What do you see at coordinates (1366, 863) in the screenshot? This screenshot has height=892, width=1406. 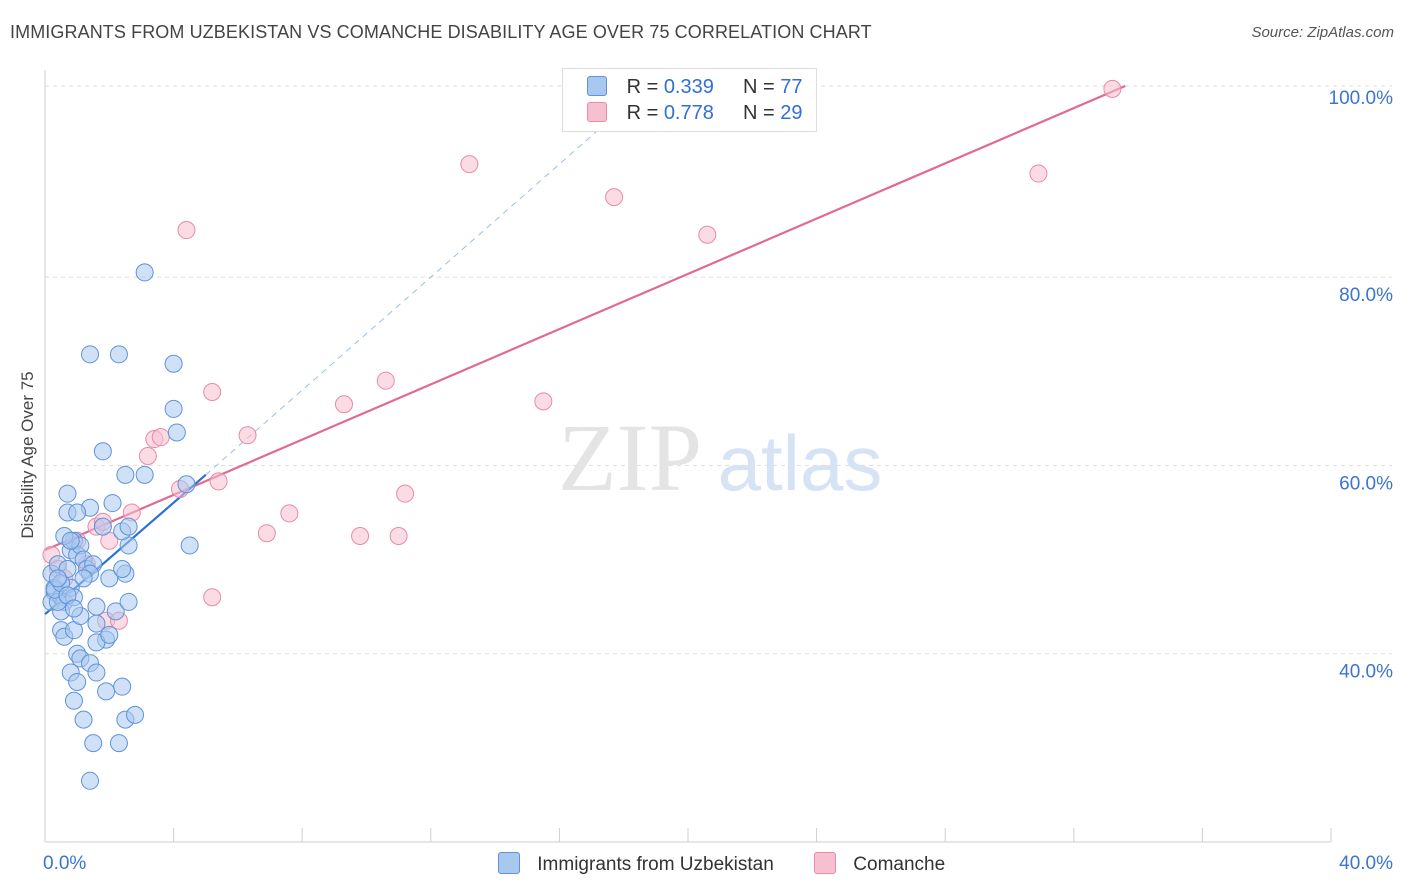 I see `x-tick-label-max: 40.0%` at bounding box center [1366, 863].